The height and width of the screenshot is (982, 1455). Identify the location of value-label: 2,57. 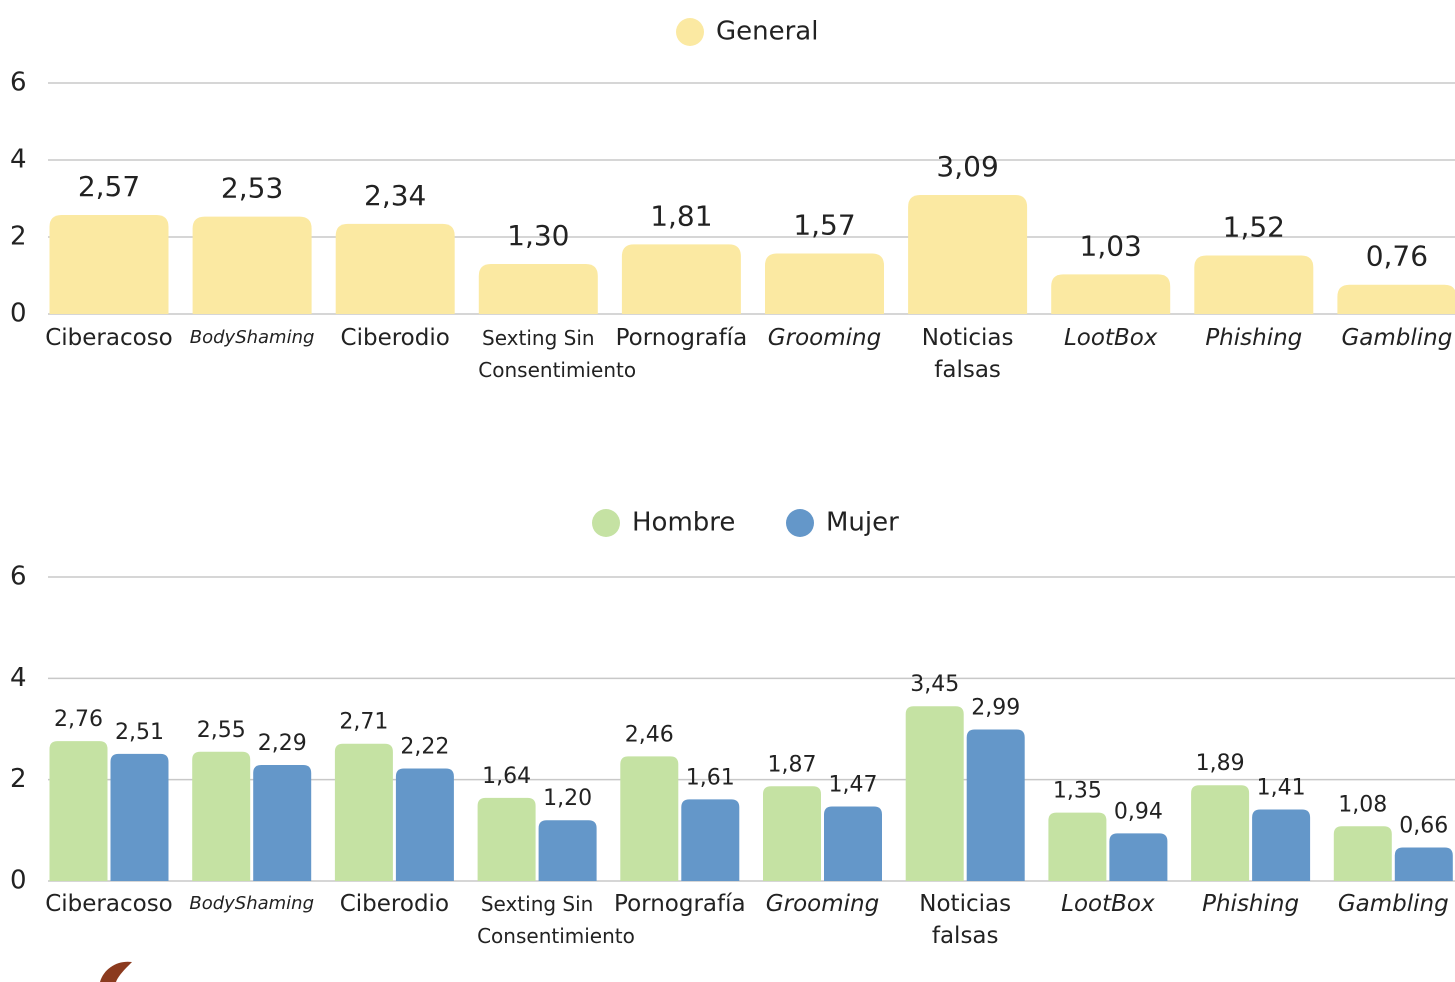
(109, 186).